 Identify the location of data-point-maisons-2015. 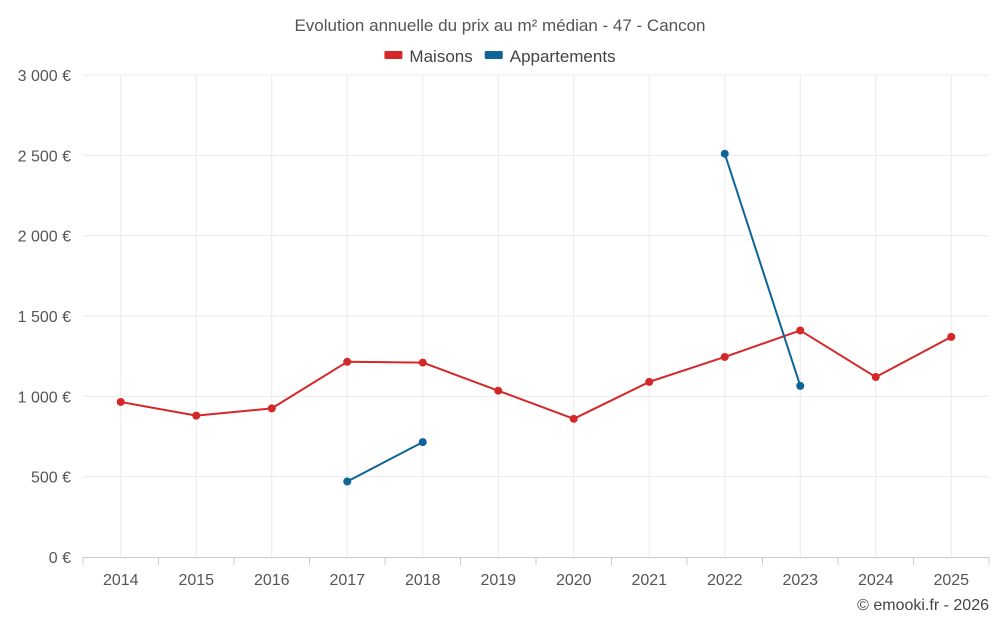
(196, 415).